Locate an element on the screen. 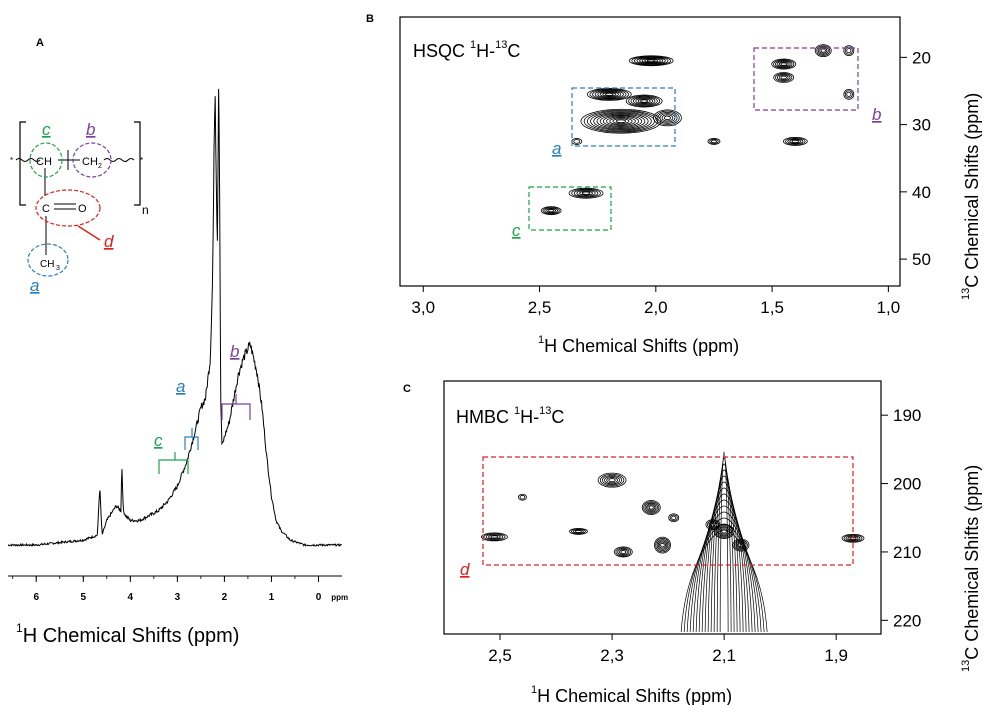  o-label: O is located at coordinates (82, 209).